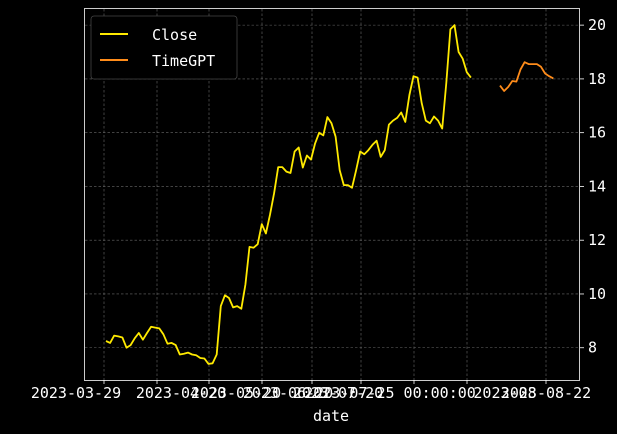 Image resolution: width=617 pixels, height=434 pixels. I want to click on y-tick-label: 18, so click(597, 79).